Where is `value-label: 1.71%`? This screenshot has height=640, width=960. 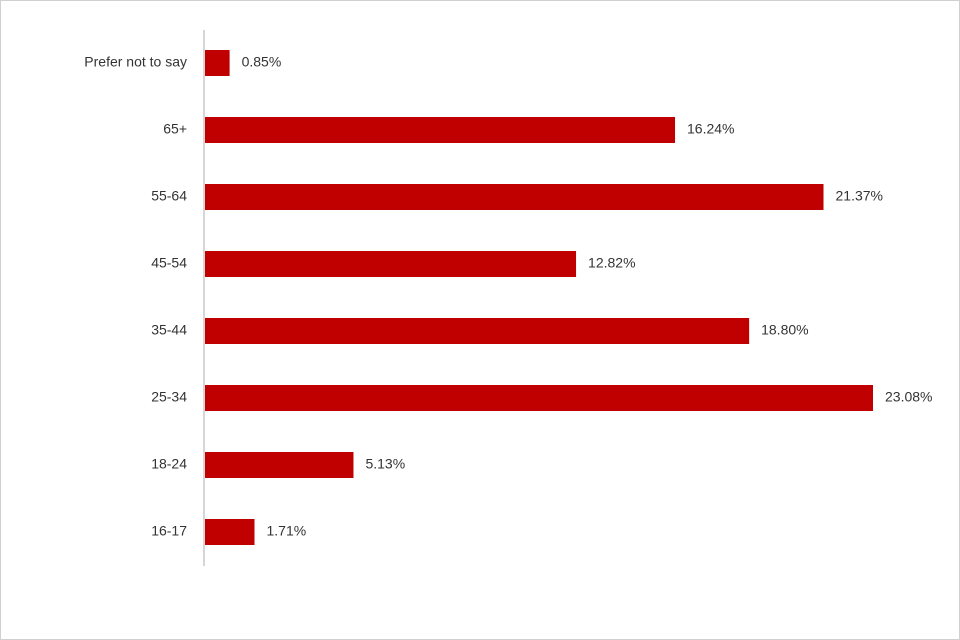
value-label: 1.71% is located at coordinates (286, 531).